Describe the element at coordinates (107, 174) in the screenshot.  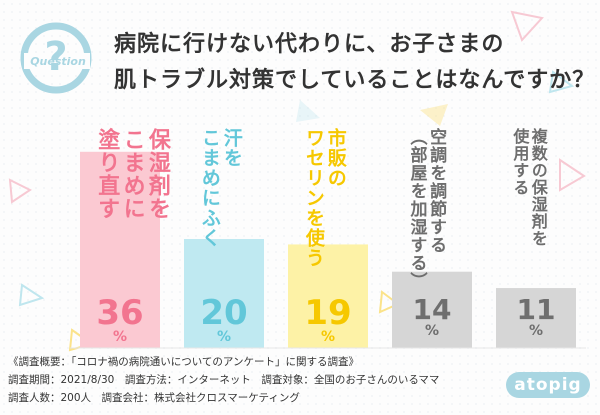
I see `category-label-1-part-3: 塗り直す` at that location.